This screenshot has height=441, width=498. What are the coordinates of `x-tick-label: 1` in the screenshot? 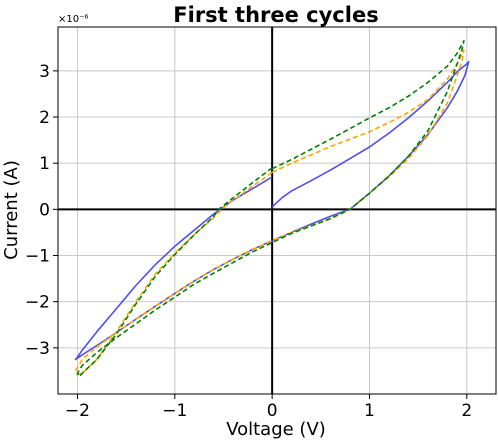 It's located at (369, 411).